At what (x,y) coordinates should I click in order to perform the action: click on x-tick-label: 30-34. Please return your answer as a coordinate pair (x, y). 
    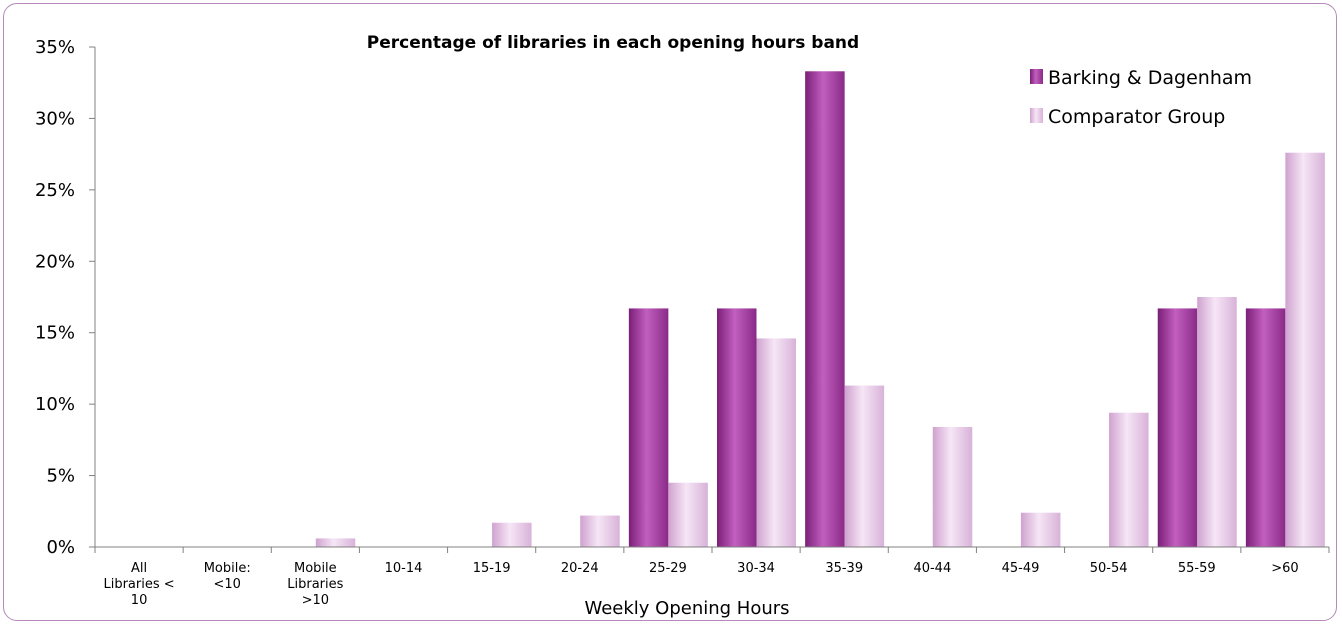
    Looking at the image, I should click on (756, 568).